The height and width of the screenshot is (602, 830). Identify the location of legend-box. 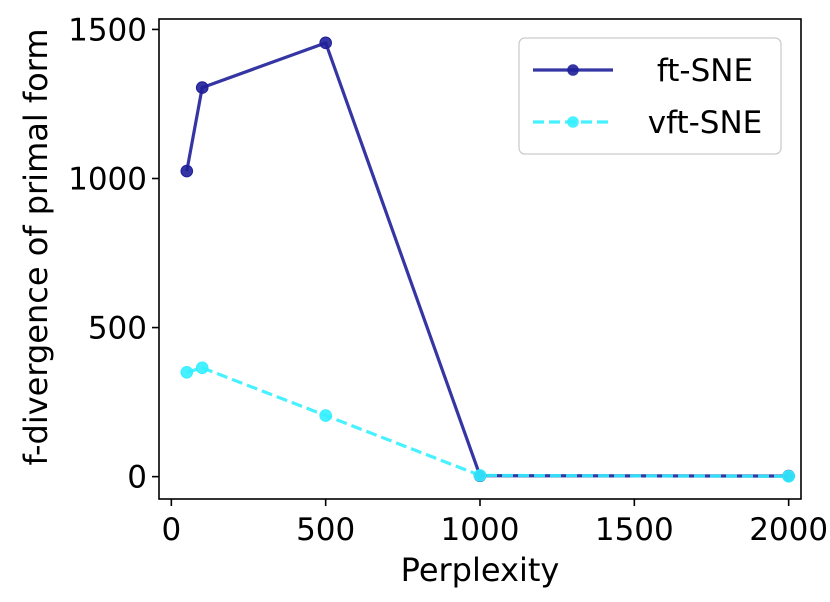
(650, 96).